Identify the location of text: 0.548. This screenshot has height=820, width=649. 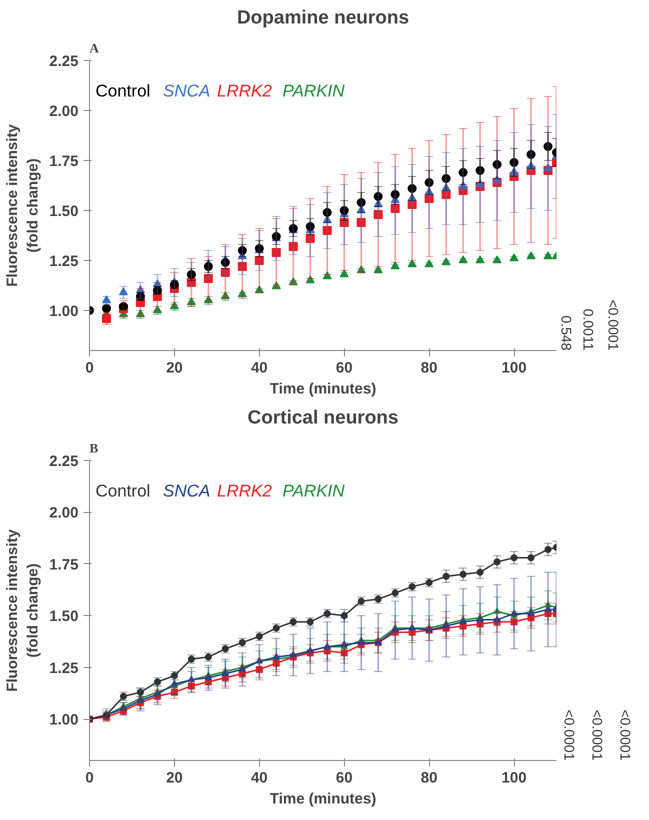
(566, 333).